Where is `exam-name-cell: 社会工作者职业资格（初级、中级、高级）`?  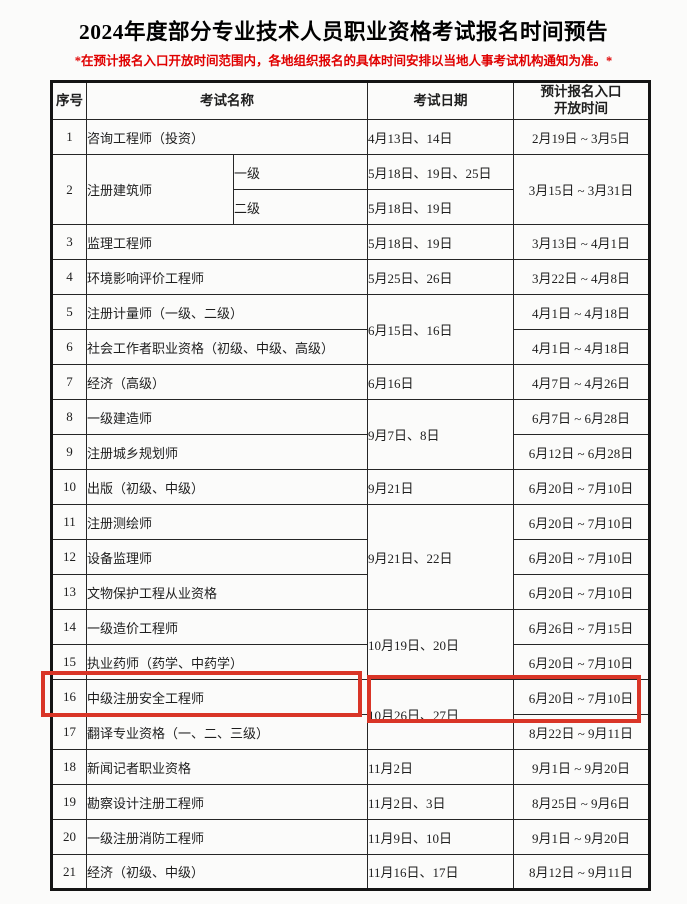
exam-name-cell: 社会工作者职业资格（初级、中级、高级） is located at coordinates (227, 347).